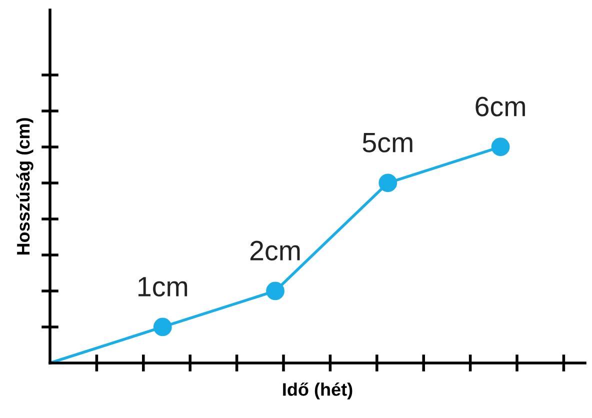 The image size is (592, 418). What do you see at coordinates (317, 391) in the screenshot?
I see `x-axis-title: Idő (hét)` at bounding box center [317, 391].